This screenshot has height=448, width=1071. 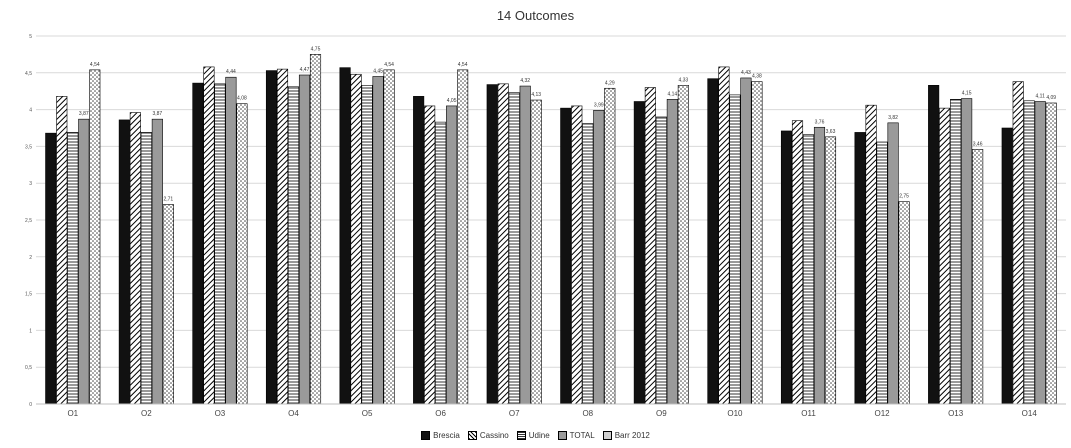 What do you see at coordinates (242, 254) in the screenshot?
I see `bar-O3-barr-2012` at bounding box center [242, 254].